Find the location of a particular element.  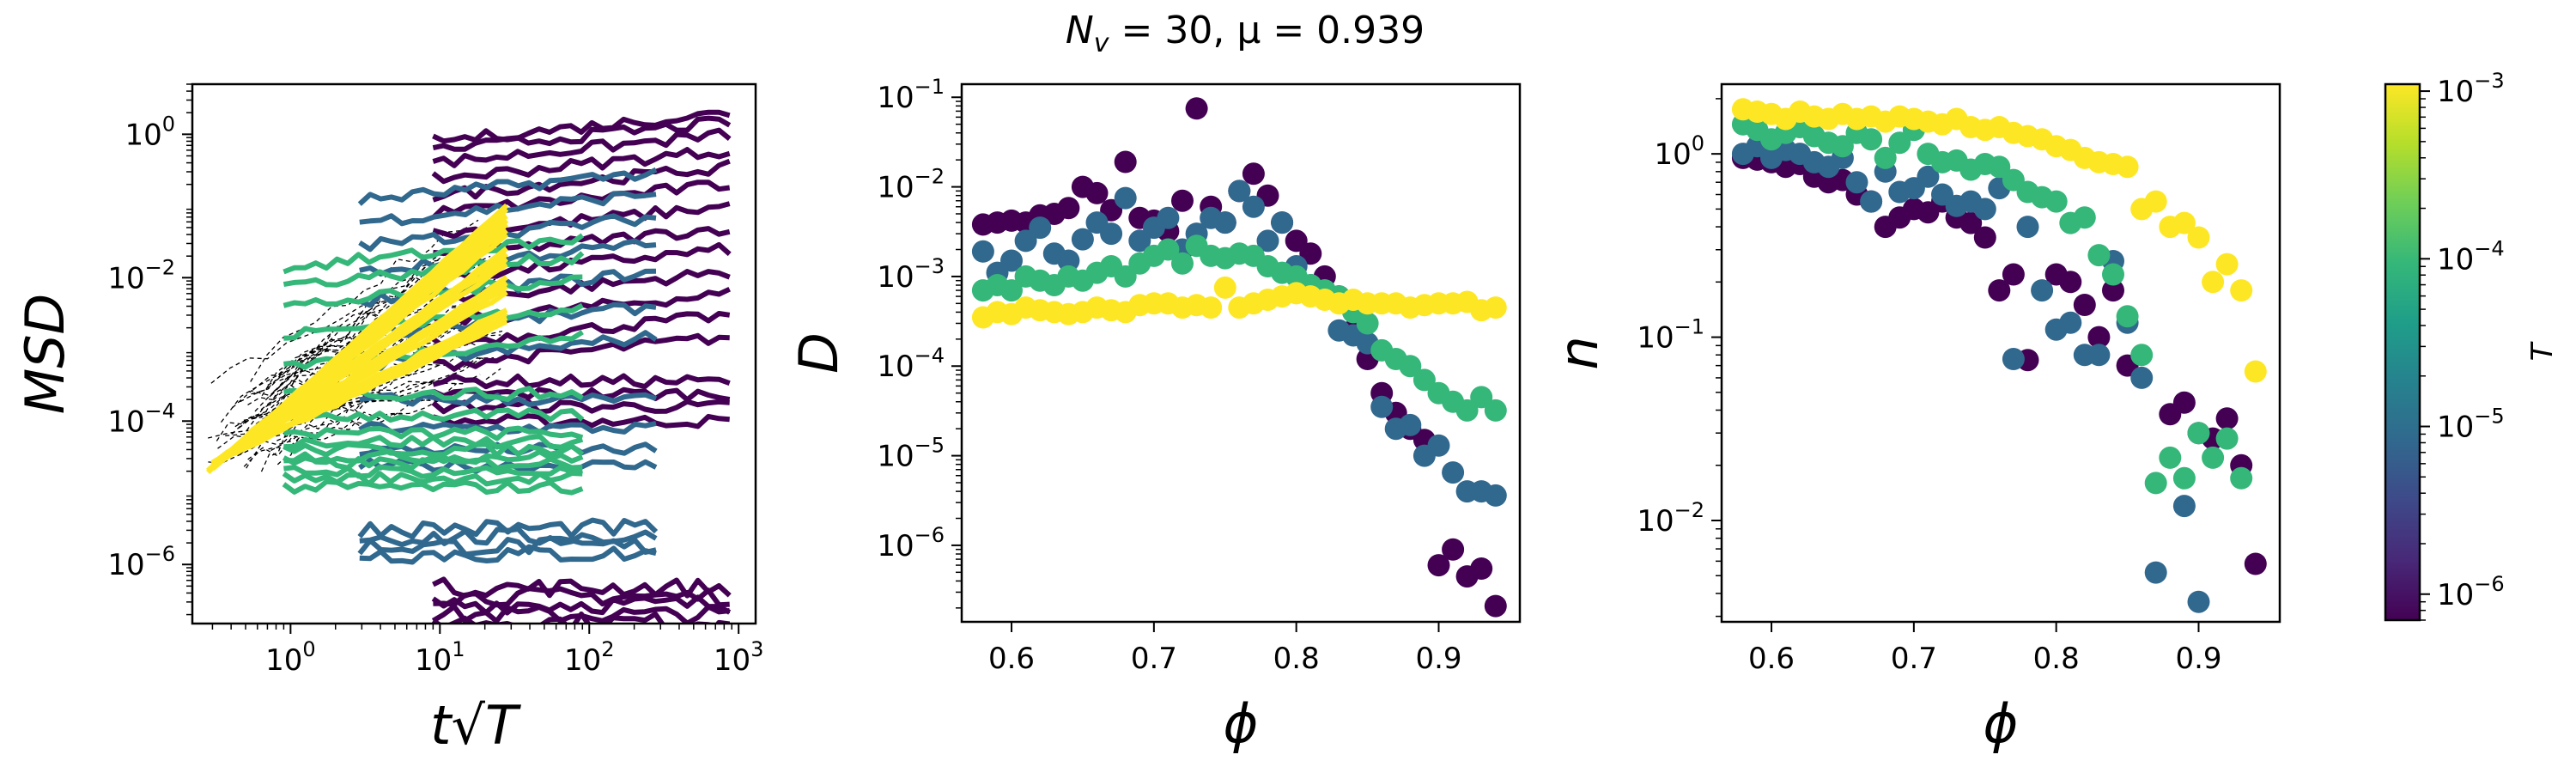

x-tick-label: 0.8 is located at coordinates (2056, 659).